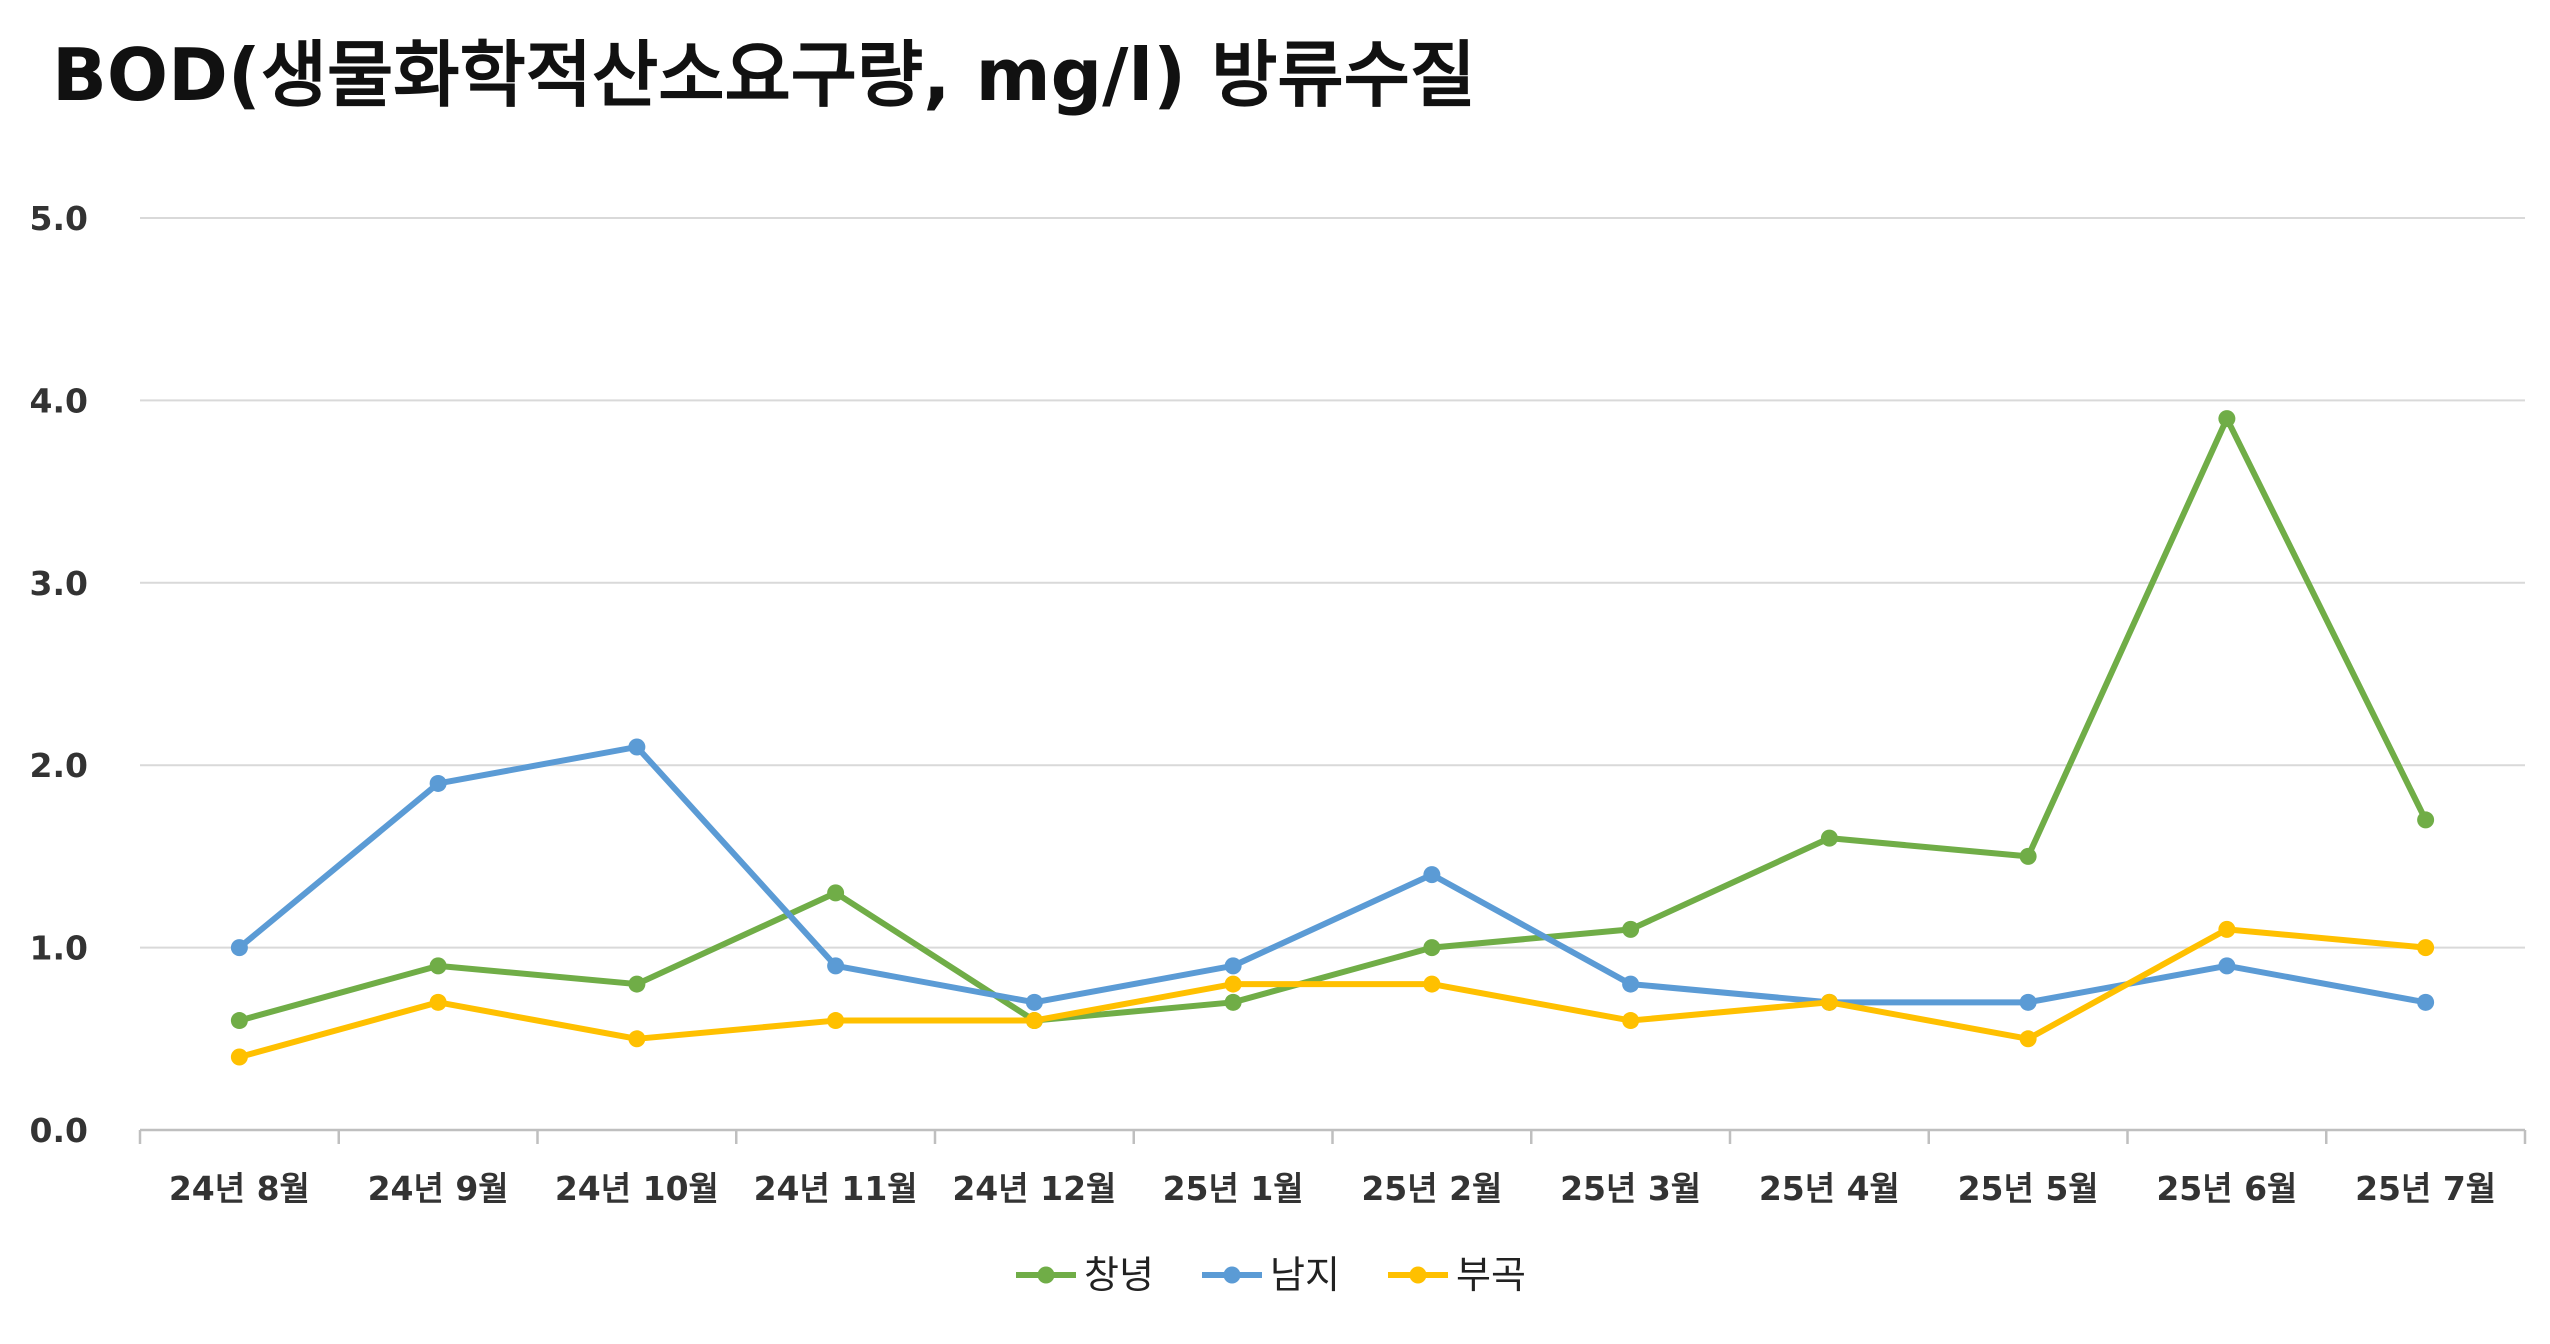 The image size is (2550, 1344). Describe the element at coordinates (764, 75) in the screenshot. I see `chart-title: BOD(생물화학적산소요구량, mg/l) 방류수질` at that location.